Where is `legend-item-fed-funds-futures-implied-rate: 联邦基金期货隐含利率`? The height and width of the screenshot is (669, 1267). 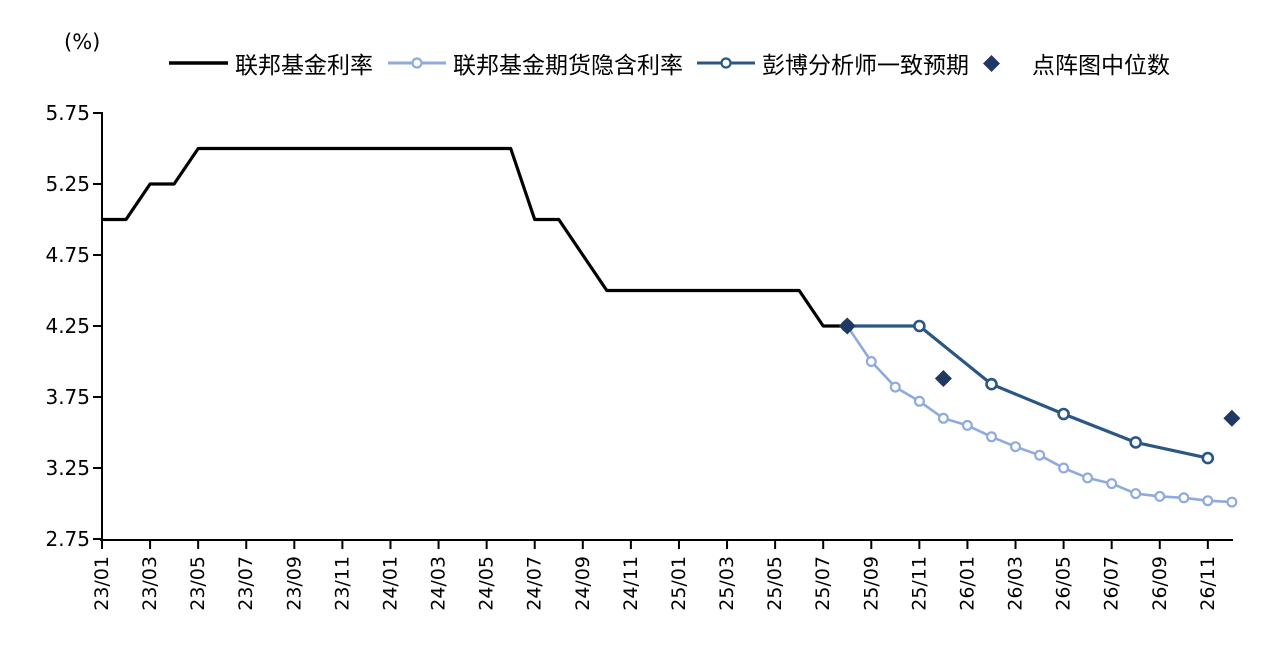
legend-item-fed-funds-futures-implied-rate: 联邦基金期货隐含利率 is located at coordinates (535, 63).